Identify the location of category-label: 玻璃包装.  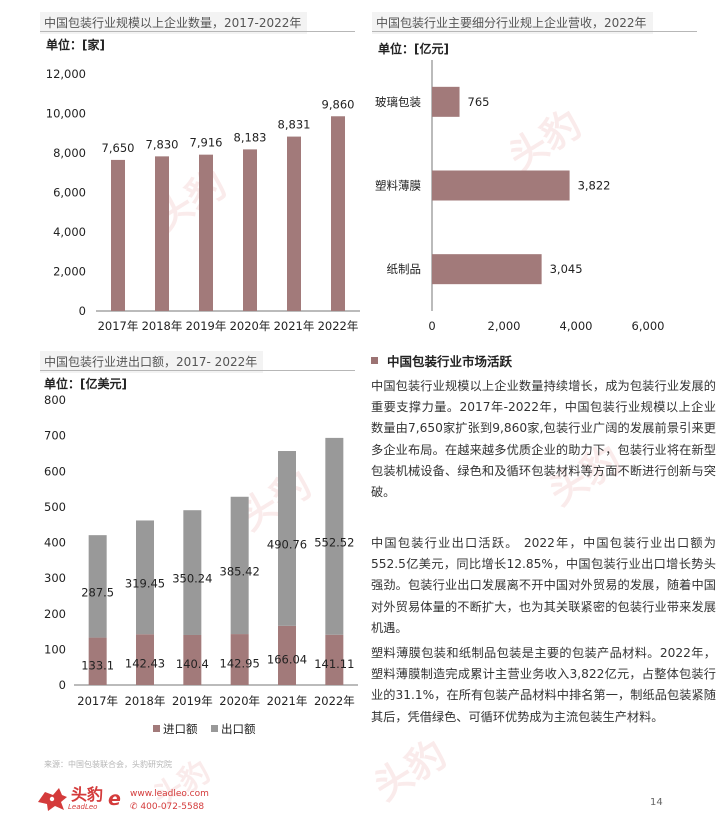
(398, 102).